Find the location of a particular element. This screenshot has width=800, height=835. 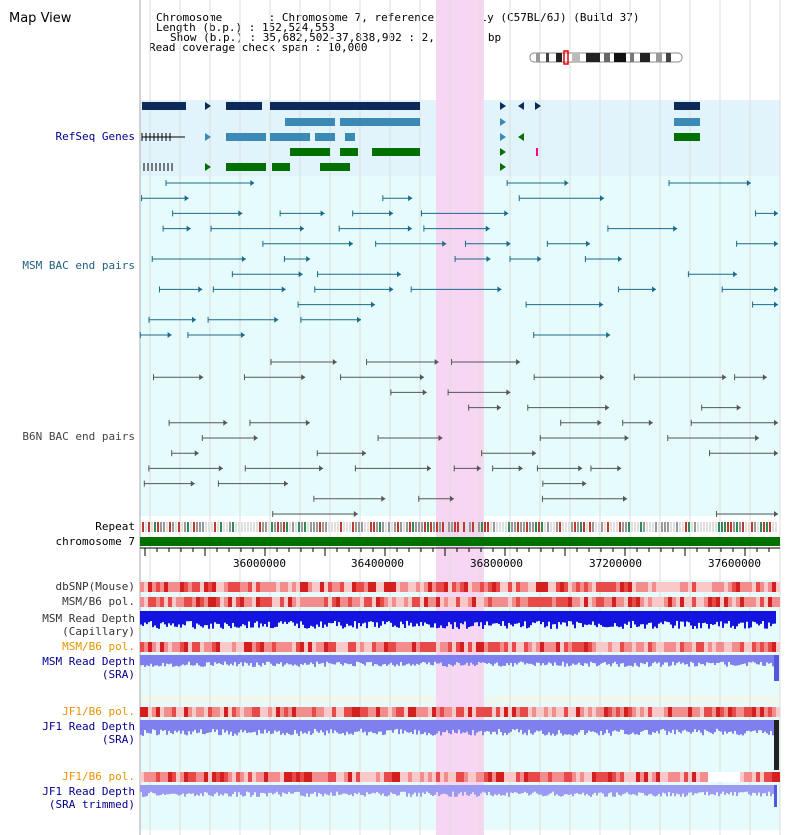

chromosome-ideogram is located at coordinates (606, 57).